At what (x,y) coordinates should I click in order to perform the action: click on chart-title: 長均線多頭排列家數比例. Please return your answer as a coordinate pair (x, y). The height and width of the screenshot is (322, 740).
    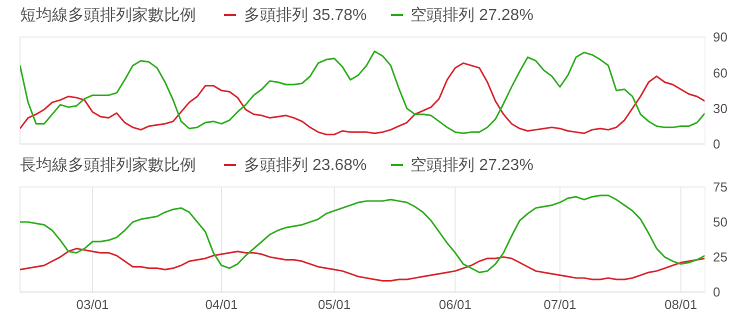
    Looking at the image, I should click on (108, 166).